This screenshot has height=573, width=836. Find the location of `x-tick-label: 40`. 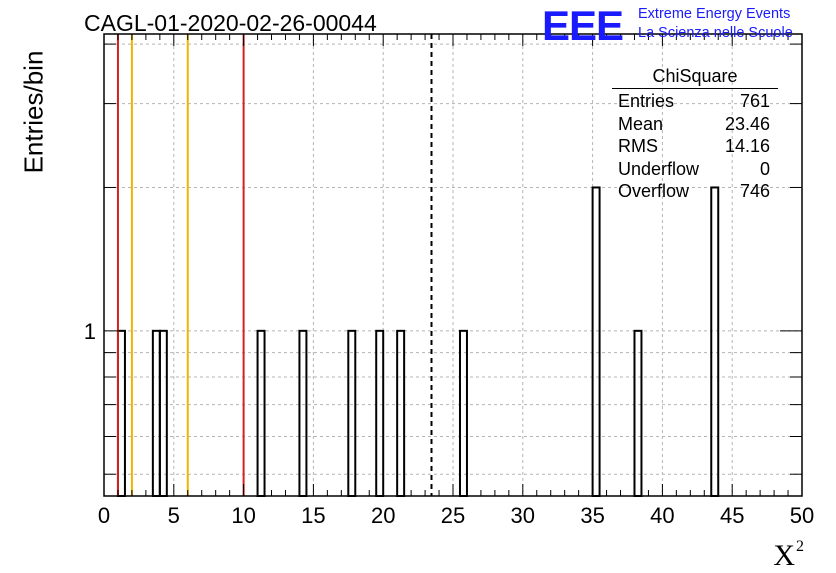

x-tick-label: 40 is located at coordinates (662, 515).